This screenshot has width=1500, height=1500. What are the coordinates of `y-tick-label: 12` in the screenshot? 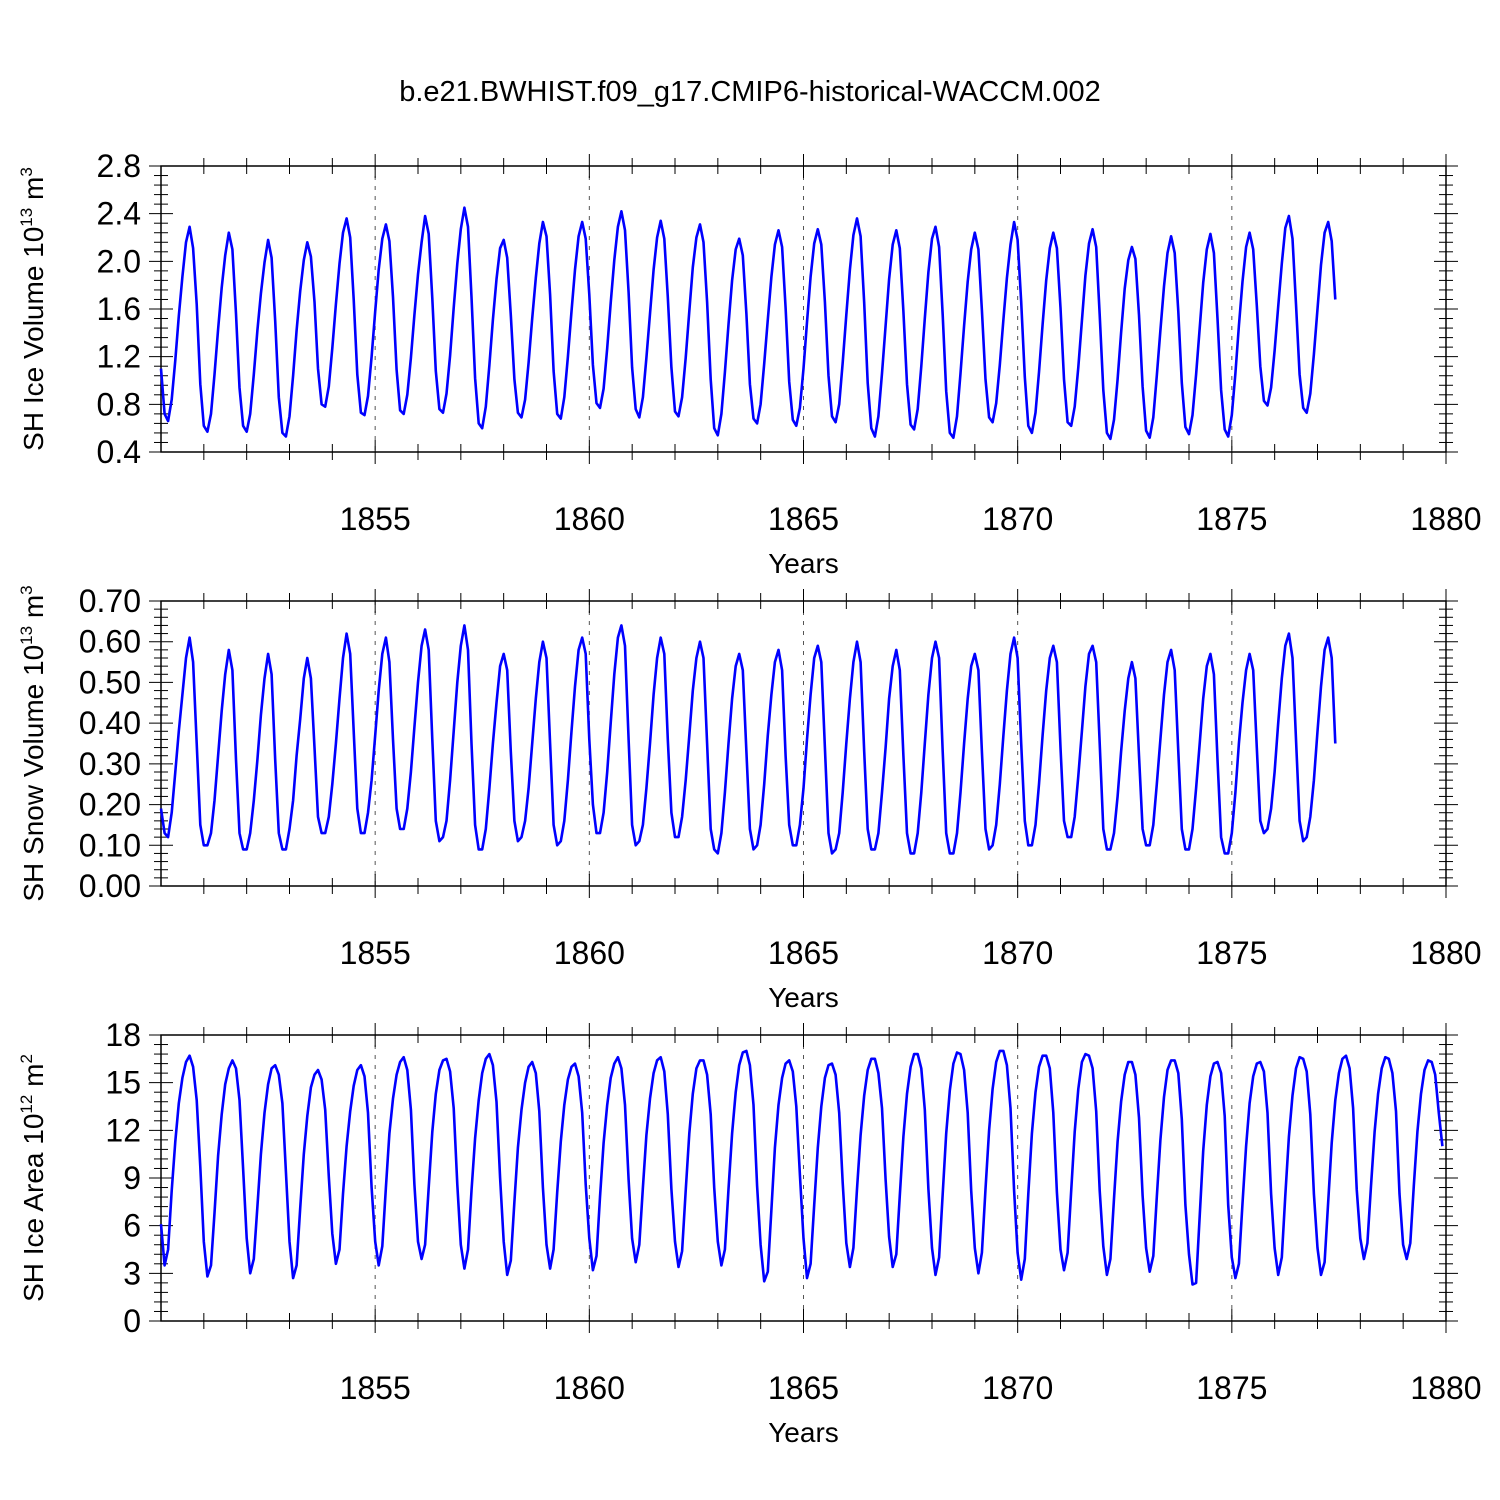 It's located at (123, 1130).